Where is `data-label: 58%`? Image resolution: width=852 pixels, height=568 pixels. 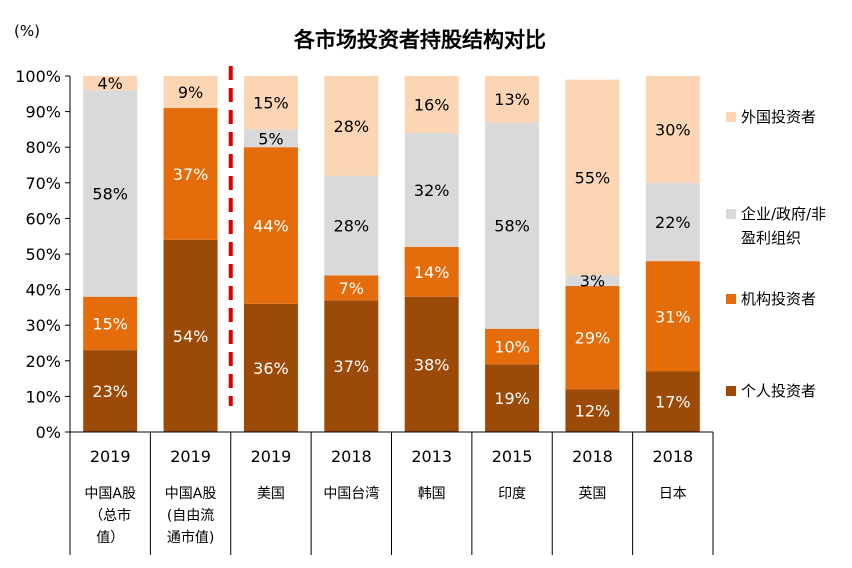 data-label: 58% is located at coordinates (512, 226).